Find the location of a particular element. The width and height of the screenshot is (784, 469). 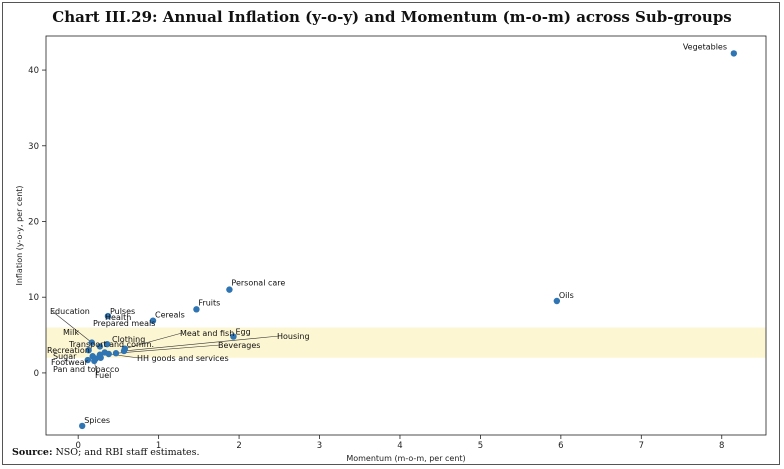

point-label: Education is located at coordinates (70, 311).